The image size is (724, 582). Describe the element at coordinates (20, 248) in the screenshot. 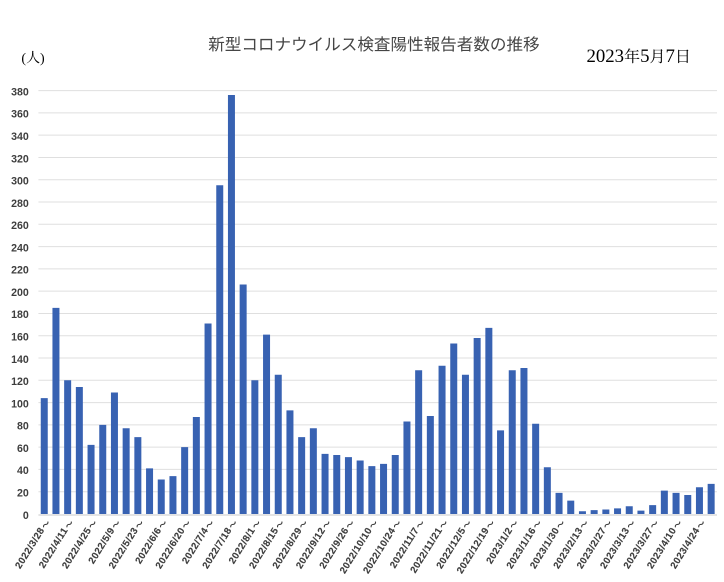

I see `svg-text: 240` at that location.